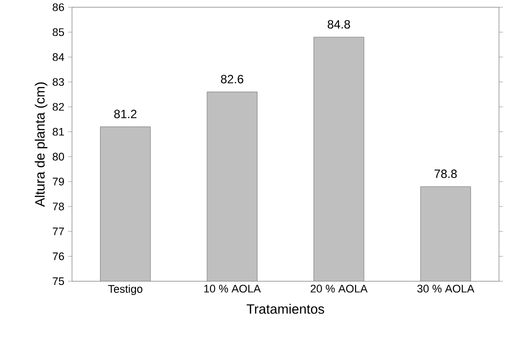 The height and width of the screenshot is (343, 524). What do you see at coordinates (125, 289) in the screenshot?
I see `x-tick-label: Testigo` at bounding box center [125, 289].